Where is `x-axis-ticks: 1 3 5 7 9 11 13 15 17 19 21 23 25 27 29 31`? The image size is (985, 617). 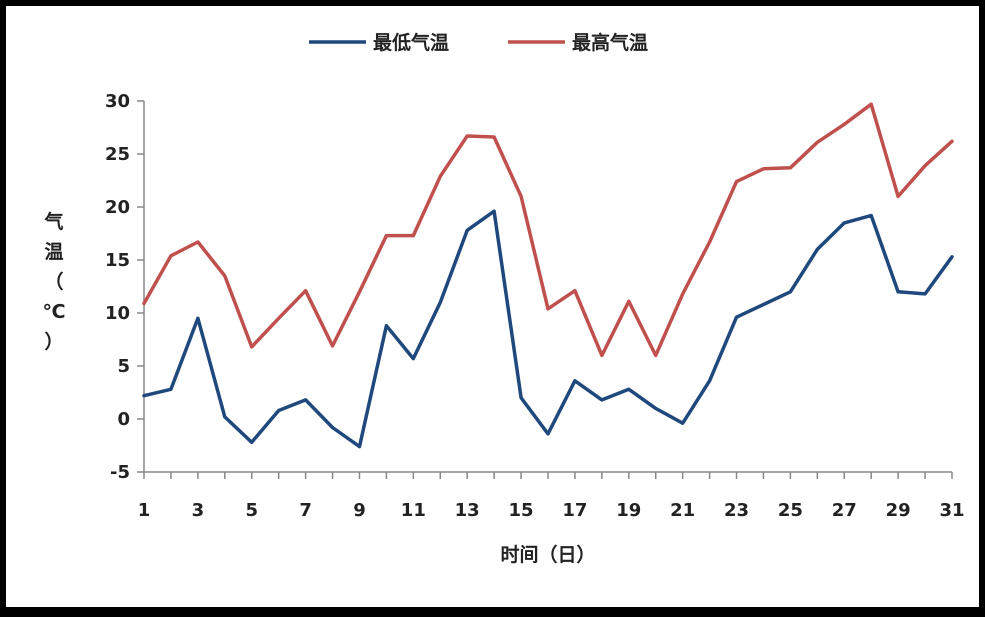 x-axis-ticks: 1 3 5 7 9 11 13 15 17 19 21 23 25 27 29 31 is located at coordinates (551, 496).